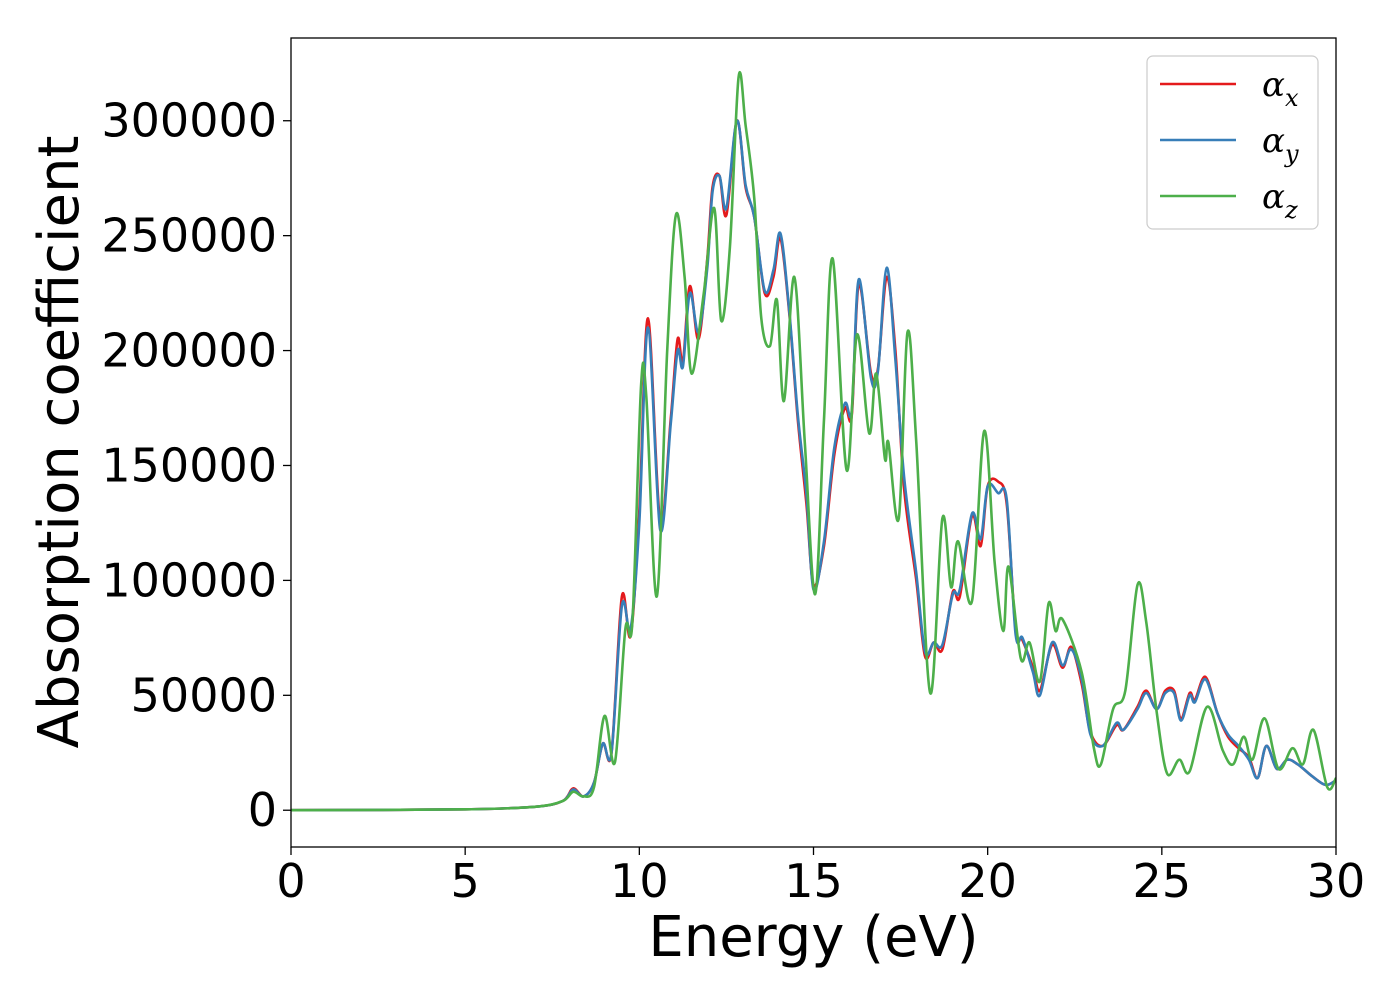  What do you see at coordinates (813, 881) in the screenshot?
I see `x-tick-label: 15` at bounding box center [813, 881].